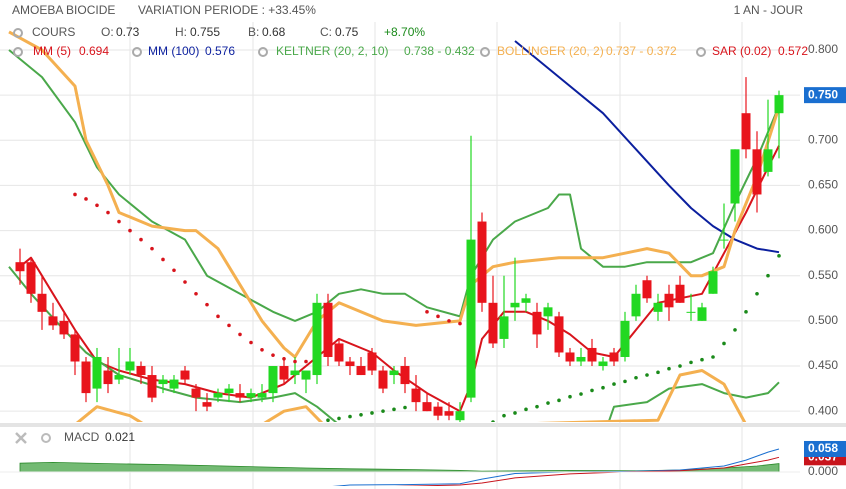  Describe the element at coordinates (128, 32) in the screenshot. I see `open-value: 0.73` at that location.